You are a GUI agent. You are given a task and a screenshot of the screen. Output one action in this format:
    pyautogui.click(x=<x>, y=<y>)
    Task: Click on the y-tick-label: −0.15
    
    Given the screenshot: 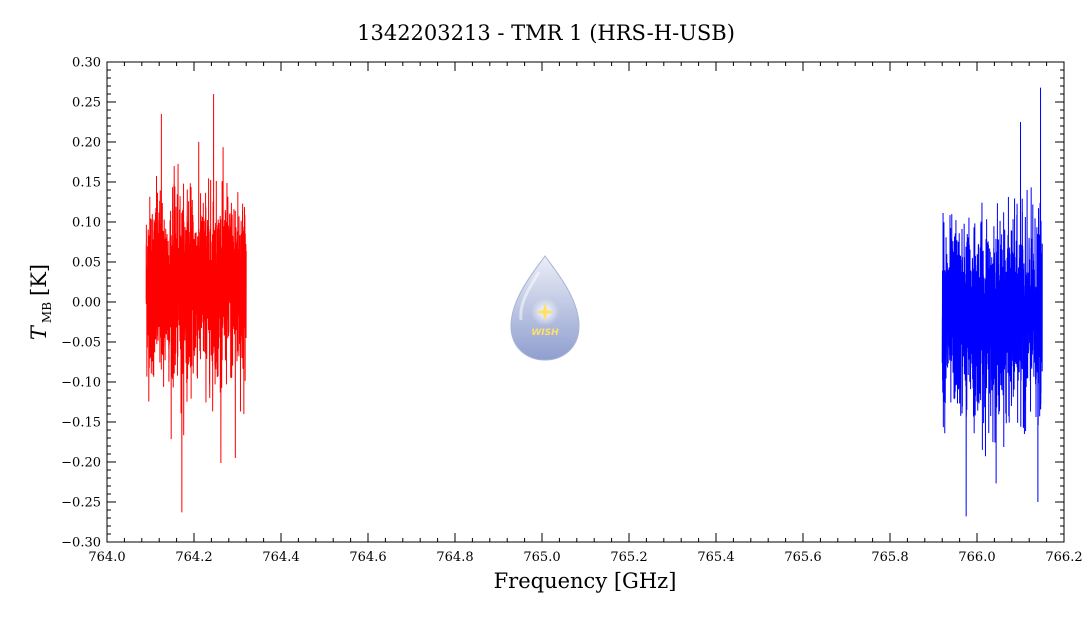 What is the action you would take?
    pyautogui.click(x=81, y=423)
    